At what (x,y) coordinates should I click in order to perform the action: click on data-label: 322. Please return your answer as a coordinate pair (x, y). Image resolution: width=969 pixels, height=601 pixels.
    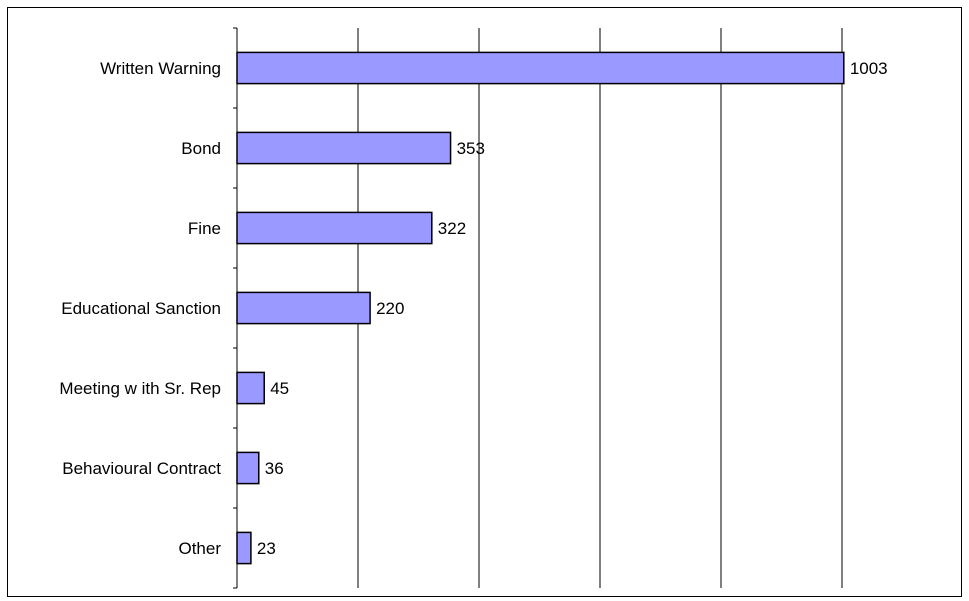
    Looking at the image, I should click on (452, 228).